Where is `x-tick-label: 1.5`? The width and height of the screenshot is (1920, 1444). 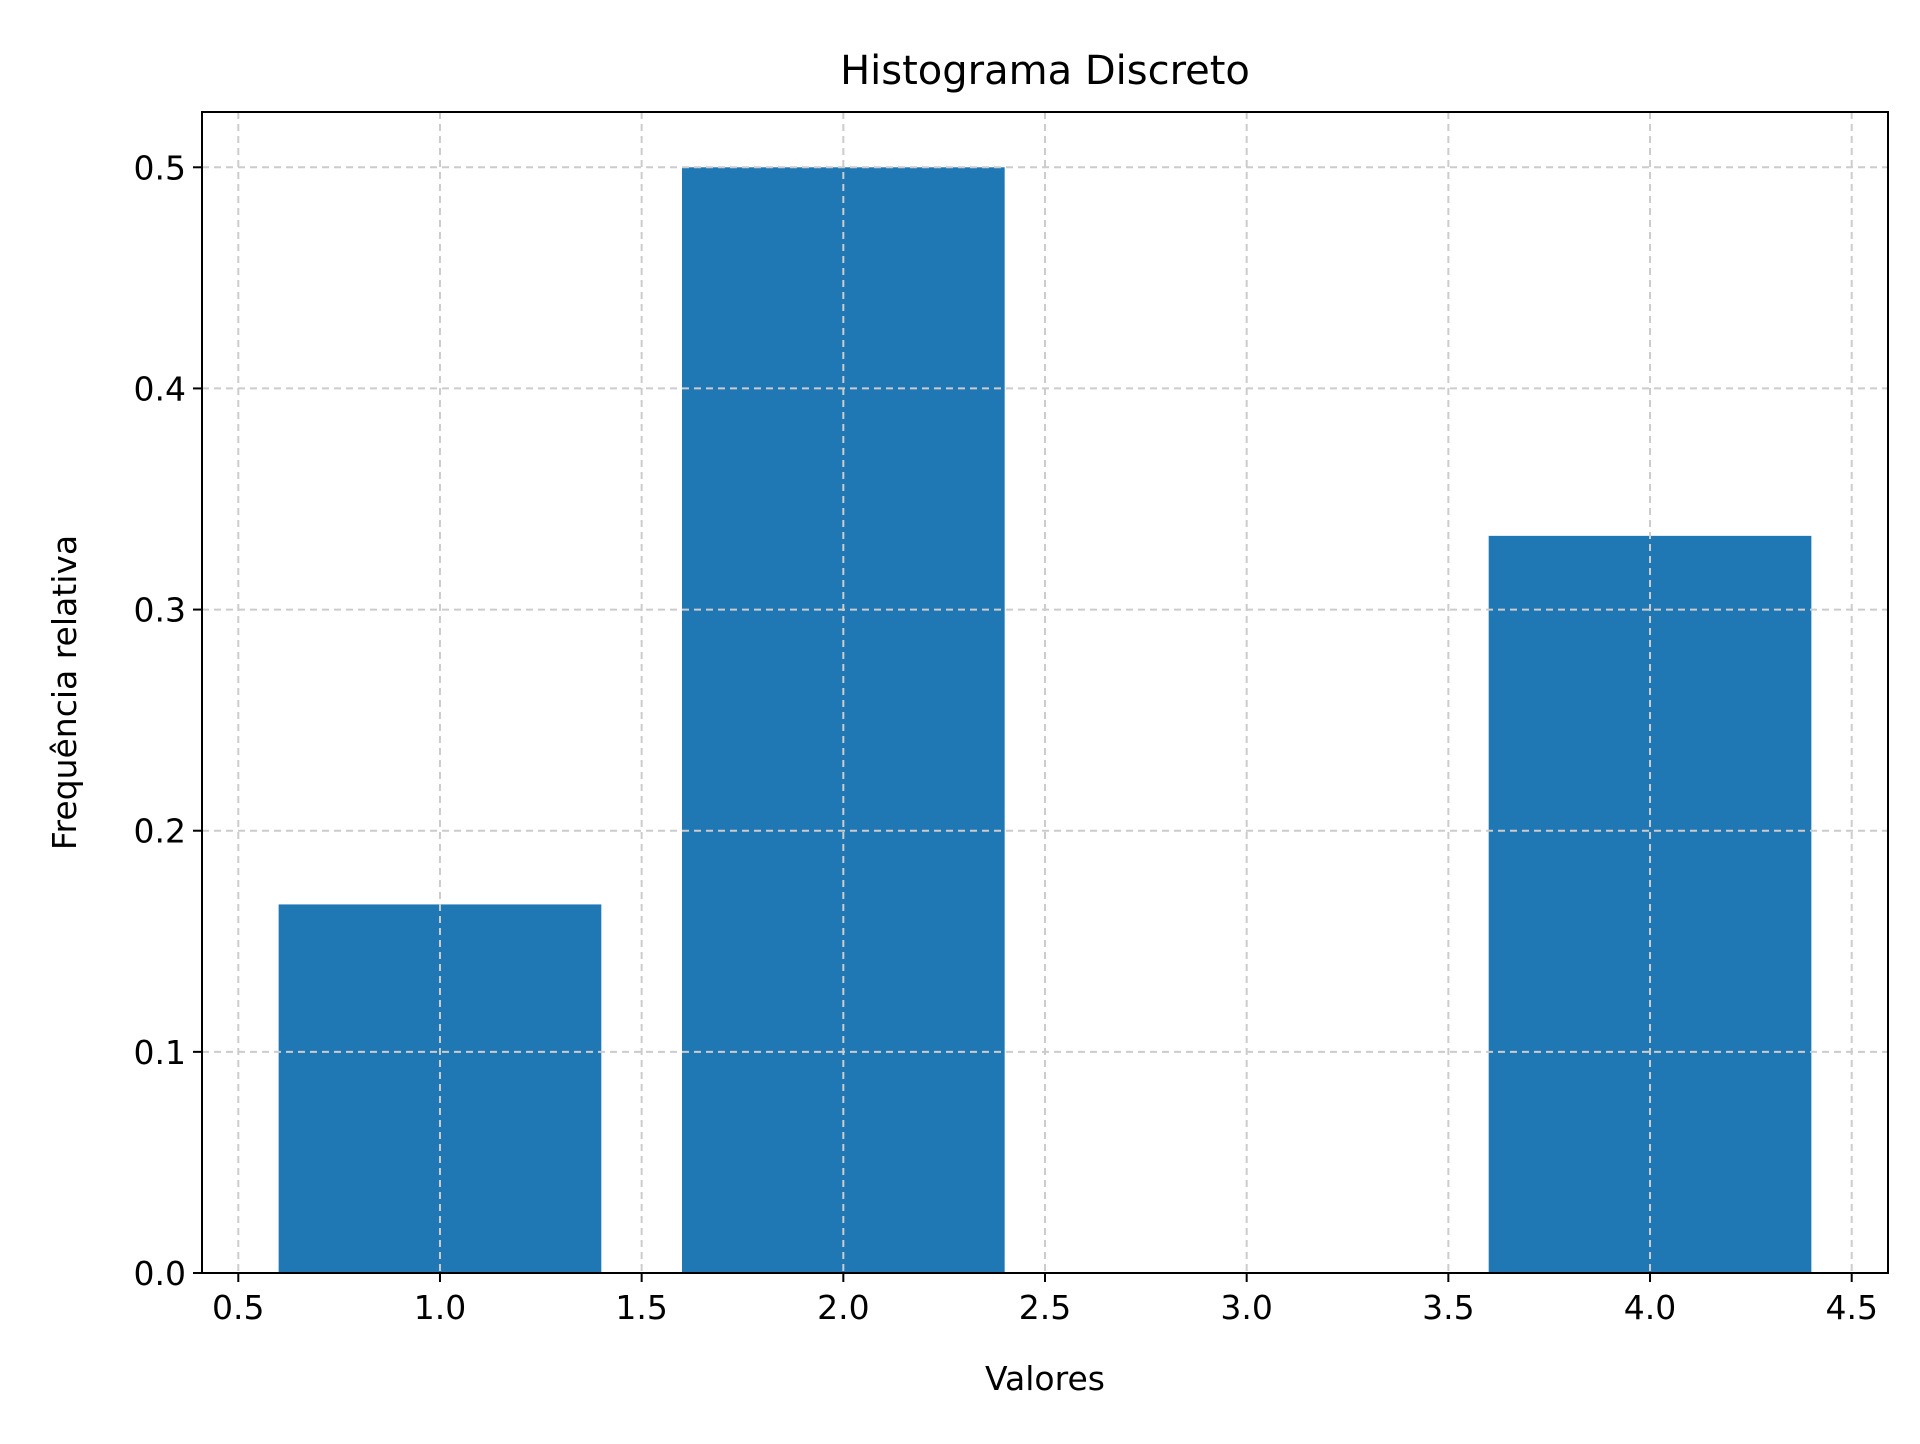 x-tick-label: 1.5 is located at coordinates (641, 1307).